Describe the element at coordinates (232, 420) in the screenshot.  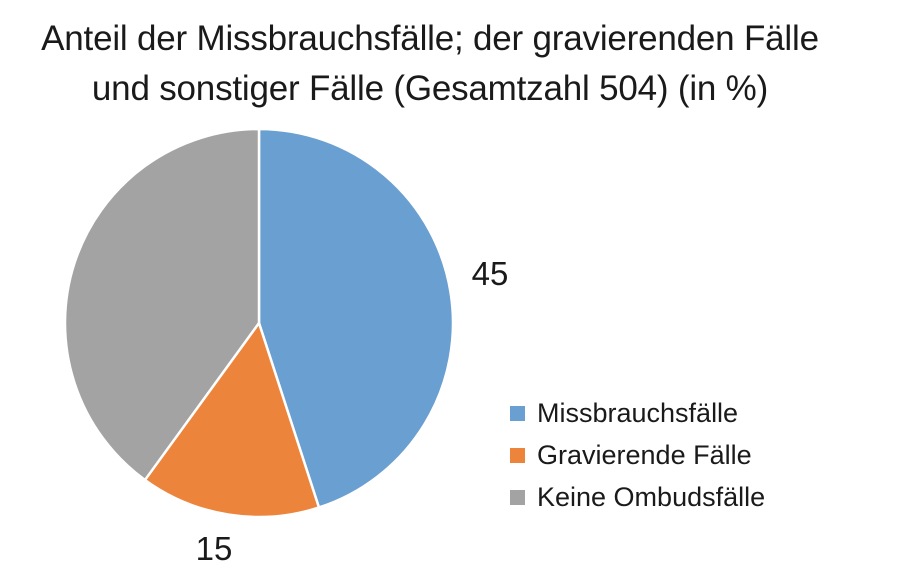
I see `pie-slice-gravierende-faelle` at that location.